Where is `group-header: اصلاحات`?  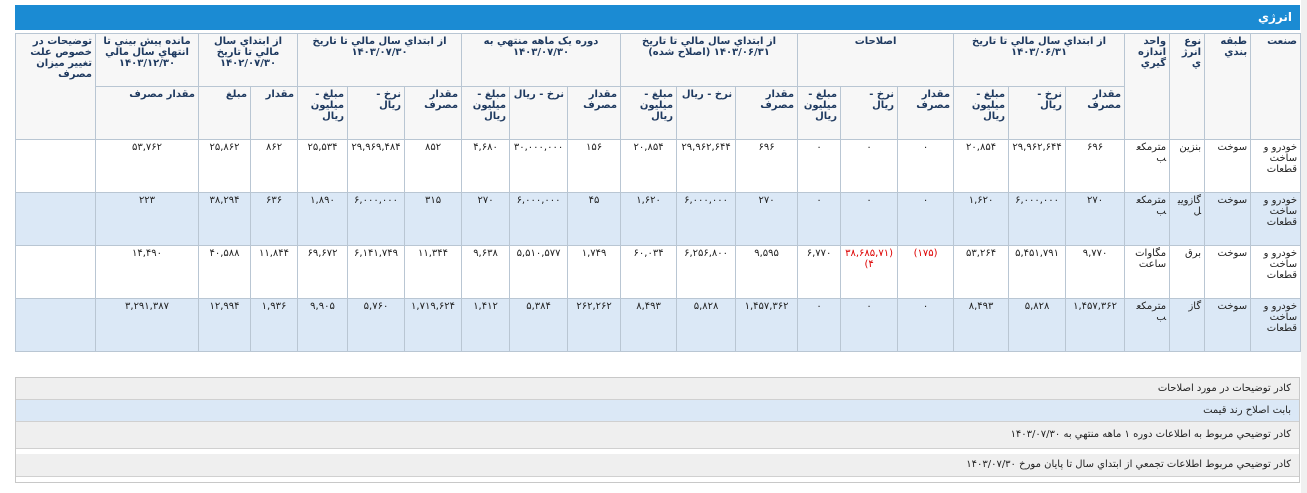 group-header: اصلاحات is located at coordinates (876, 60).